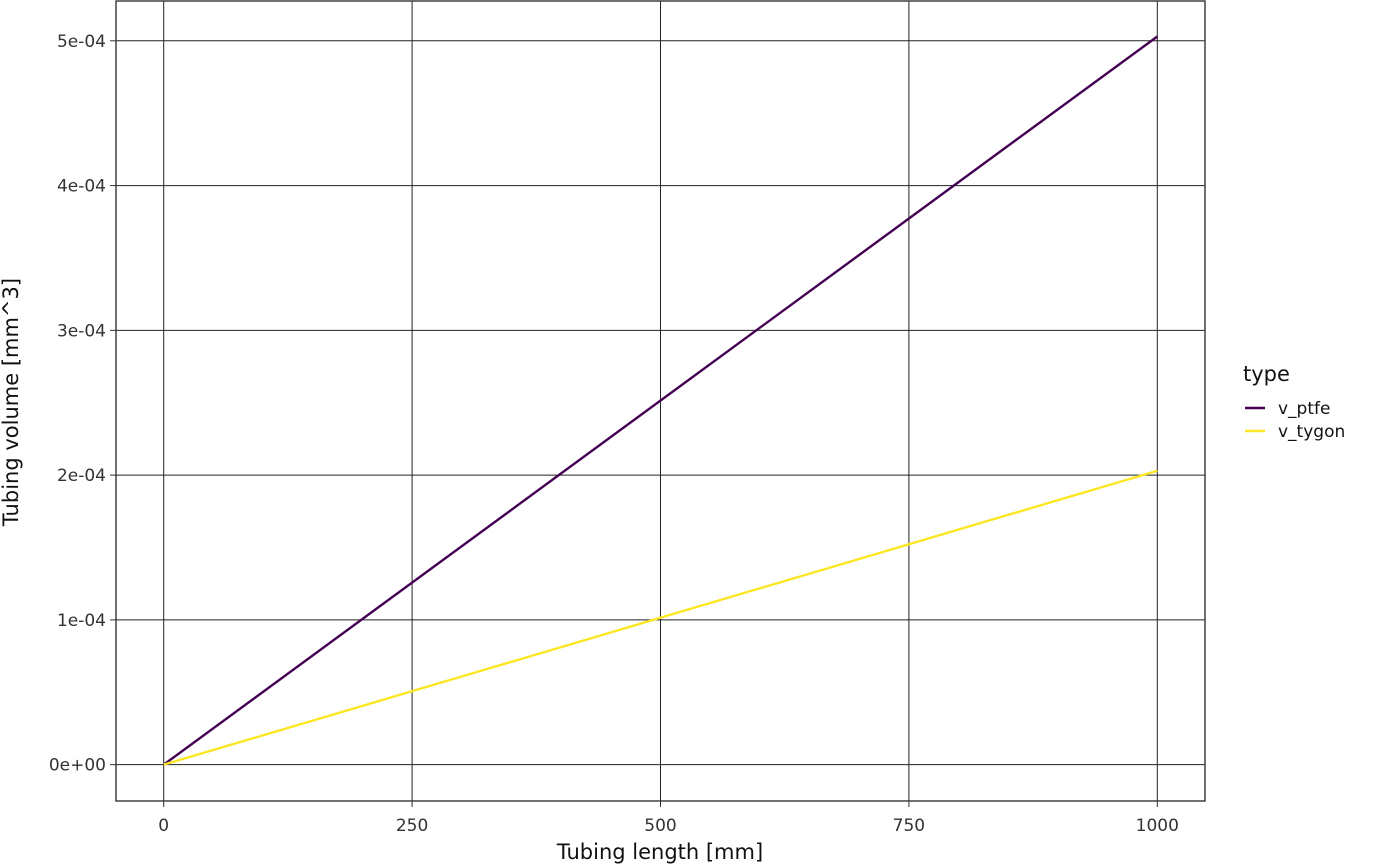 The height and width of the screenshot is (865, 1400). I want to click on legend: type v_ptfe v_tygon, so click(1294, 402).